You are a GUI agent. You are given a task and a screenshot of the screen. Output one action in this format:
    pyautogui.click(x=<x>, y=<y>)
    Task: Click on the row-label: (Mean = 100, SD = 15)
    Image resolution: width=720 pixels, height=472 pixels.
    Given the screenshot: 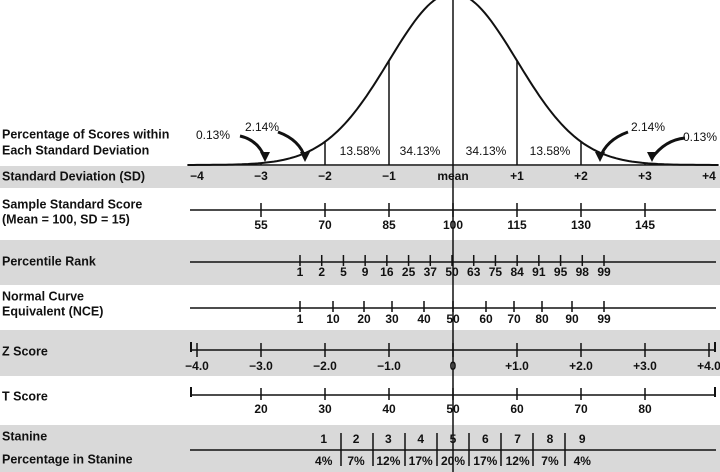 What is the action you would take?
    pyautogui.click(x=66, y=219)
    